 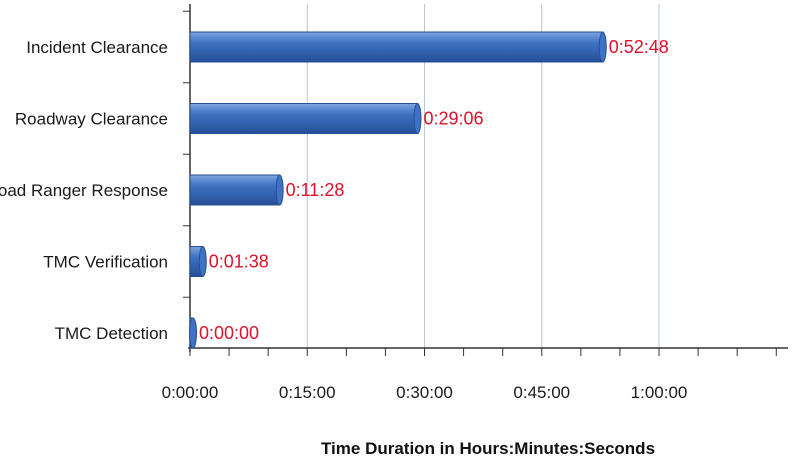 What do you see at coordinates (453, 119) in the screenshot?
I see `data-label: 0:29:06` at bounding box center [453, 119].